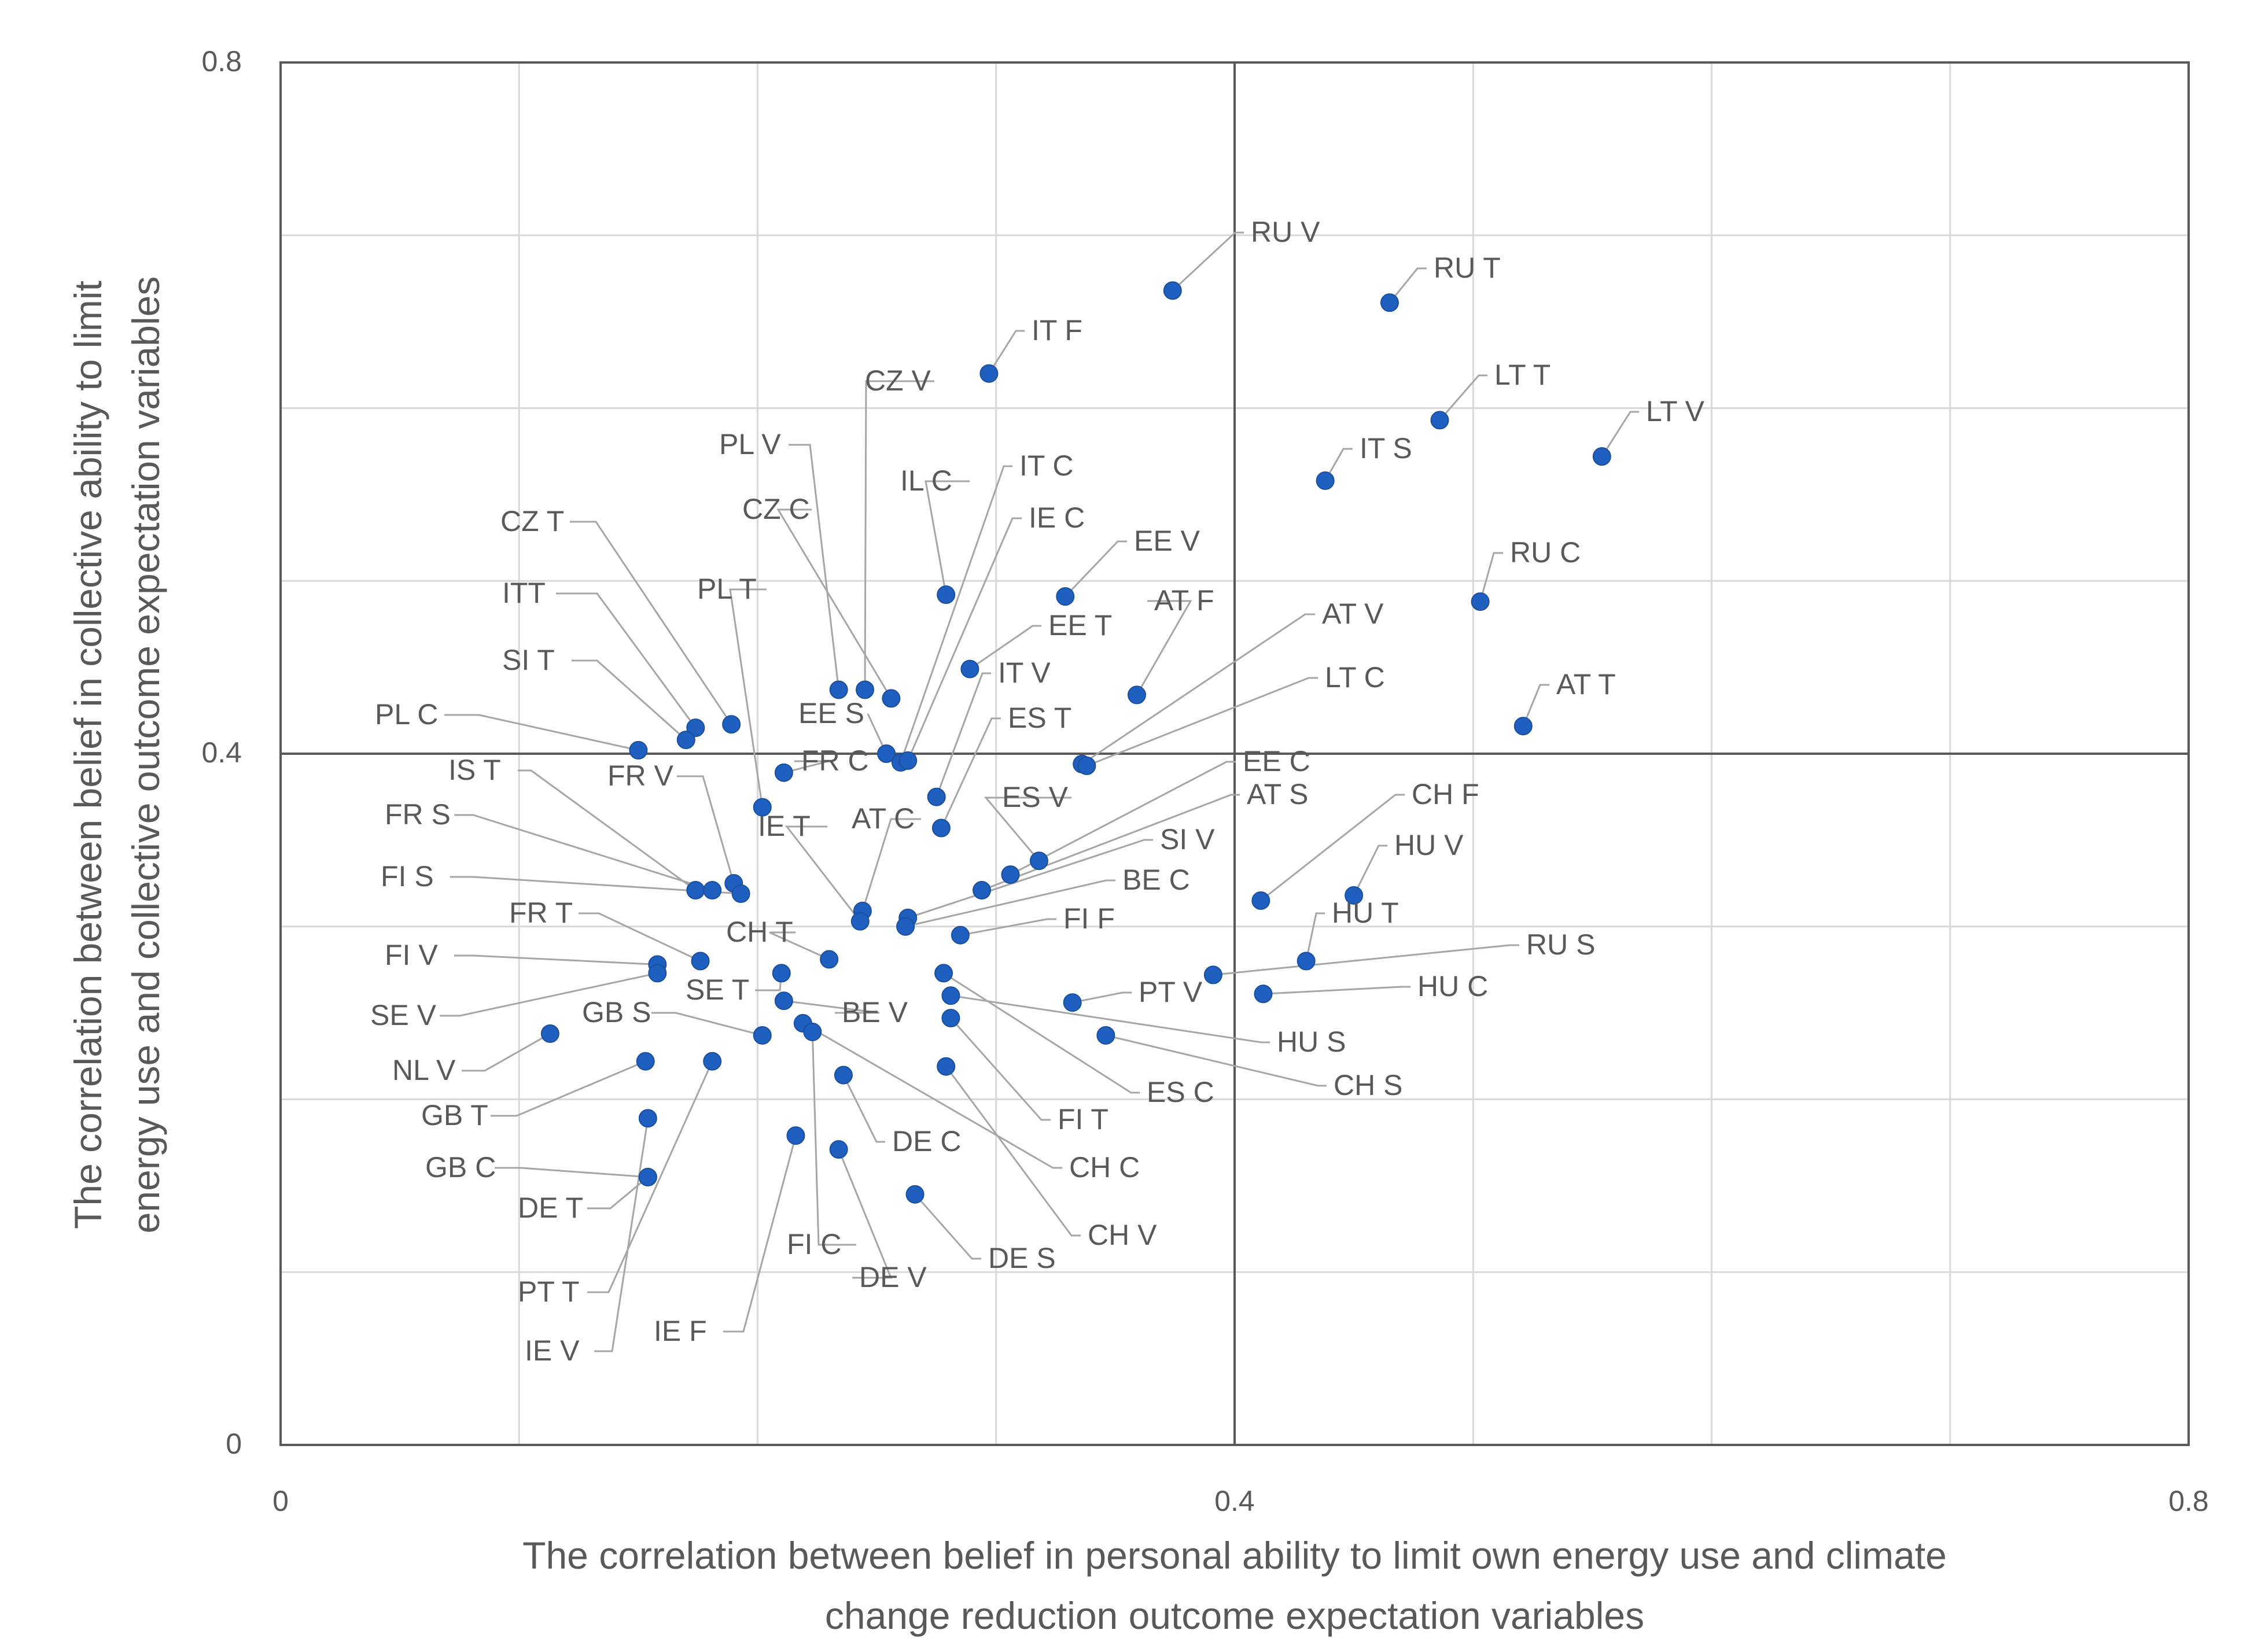 The width and height of the screenshot is (2254, 1652). I want to click on leader-line-pl-v, so click(814, 567).